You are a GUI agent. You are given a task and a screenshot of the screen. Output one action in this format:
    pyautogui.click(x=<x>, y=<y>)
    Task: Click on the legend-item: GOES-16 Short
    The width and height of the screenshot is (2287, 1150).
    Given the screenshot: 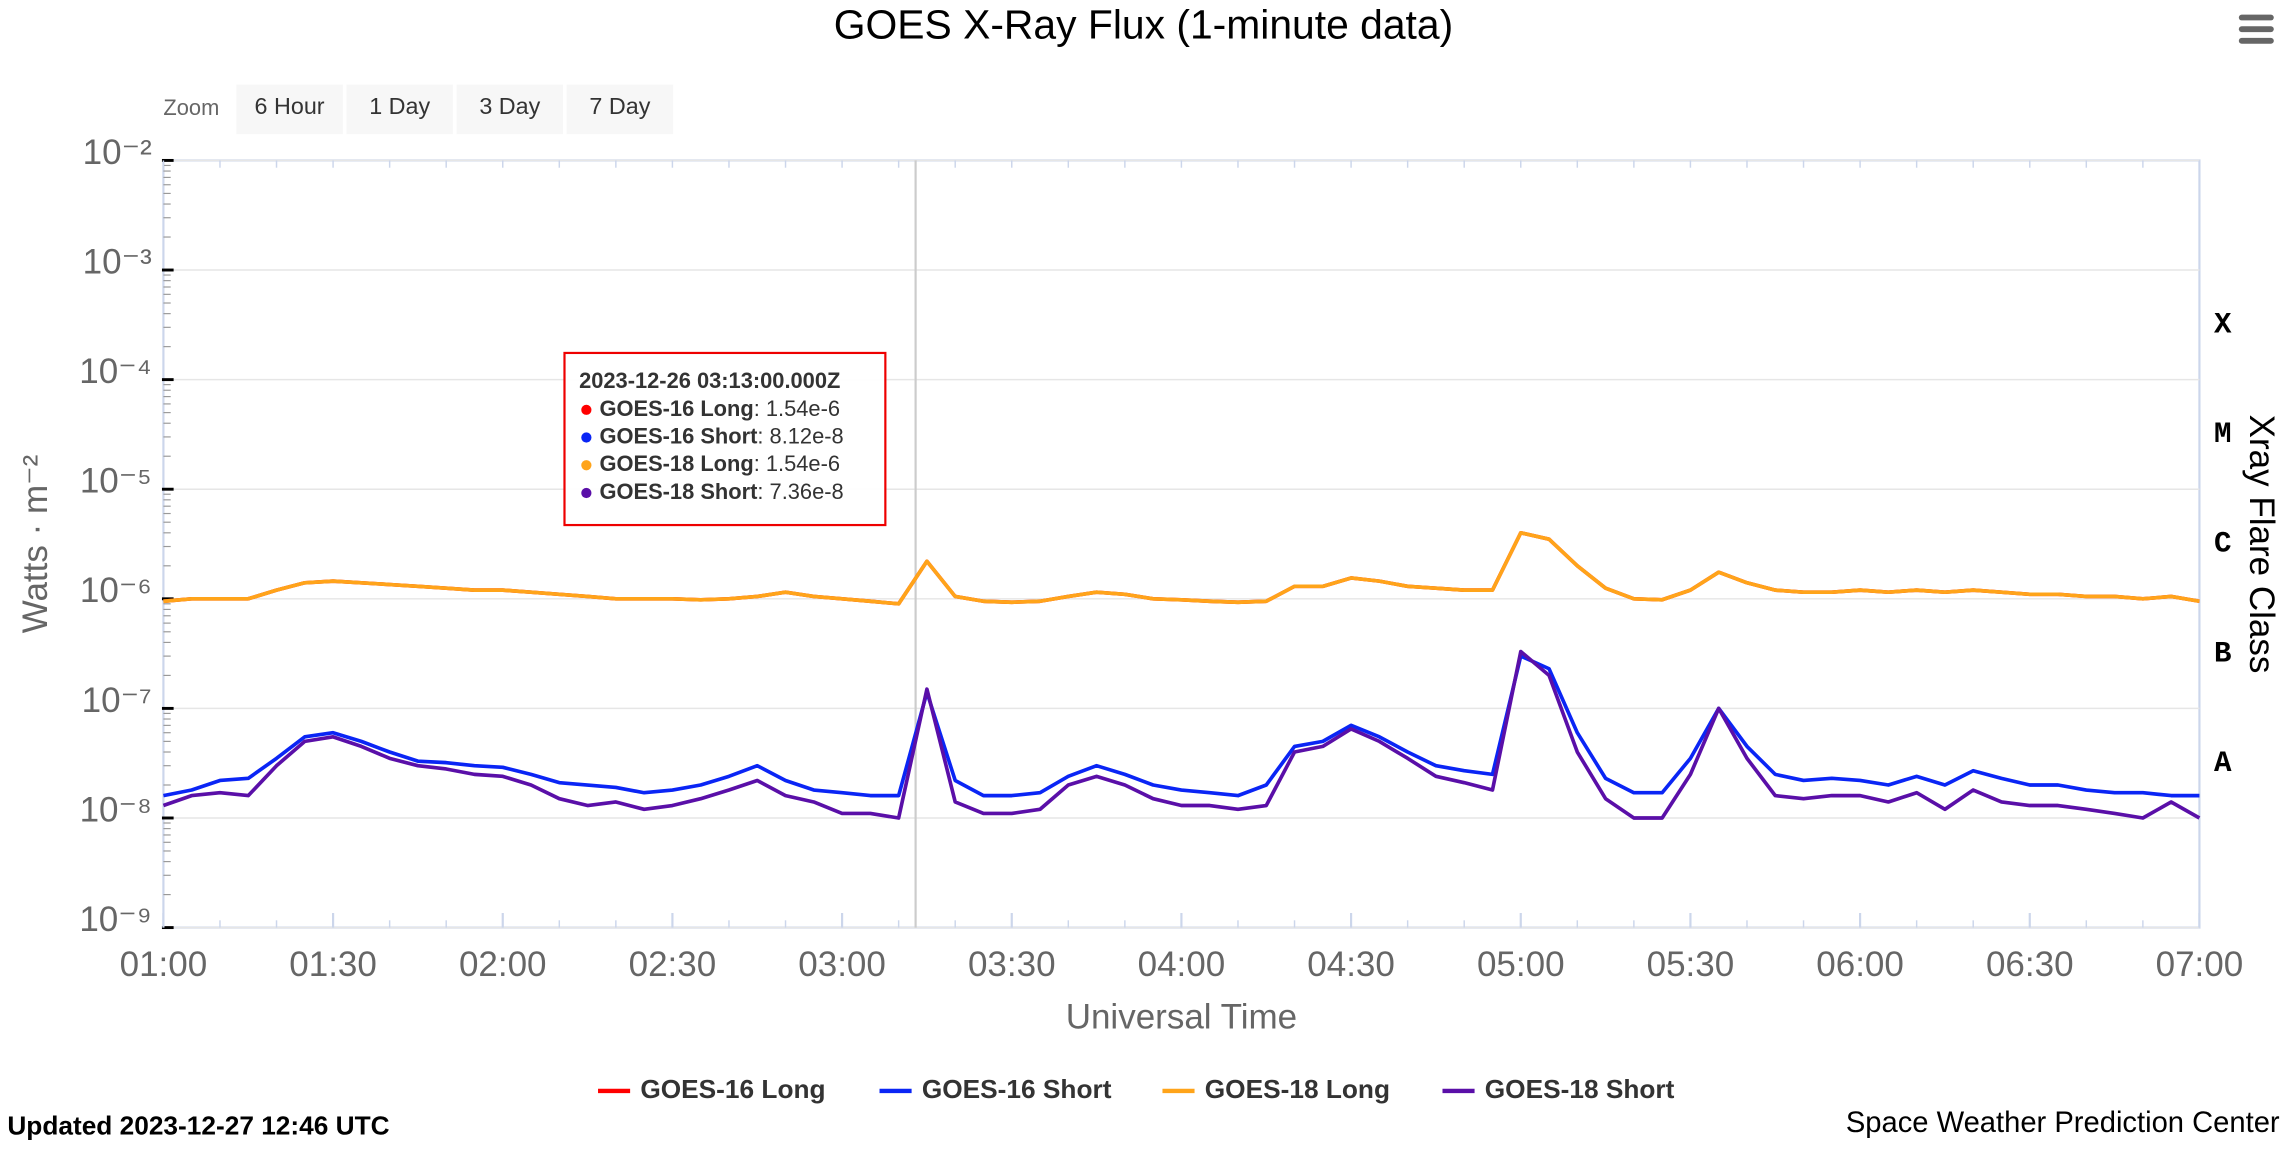 What is the action you would take?
    pyautogui.click(x=995, y=1089)
    